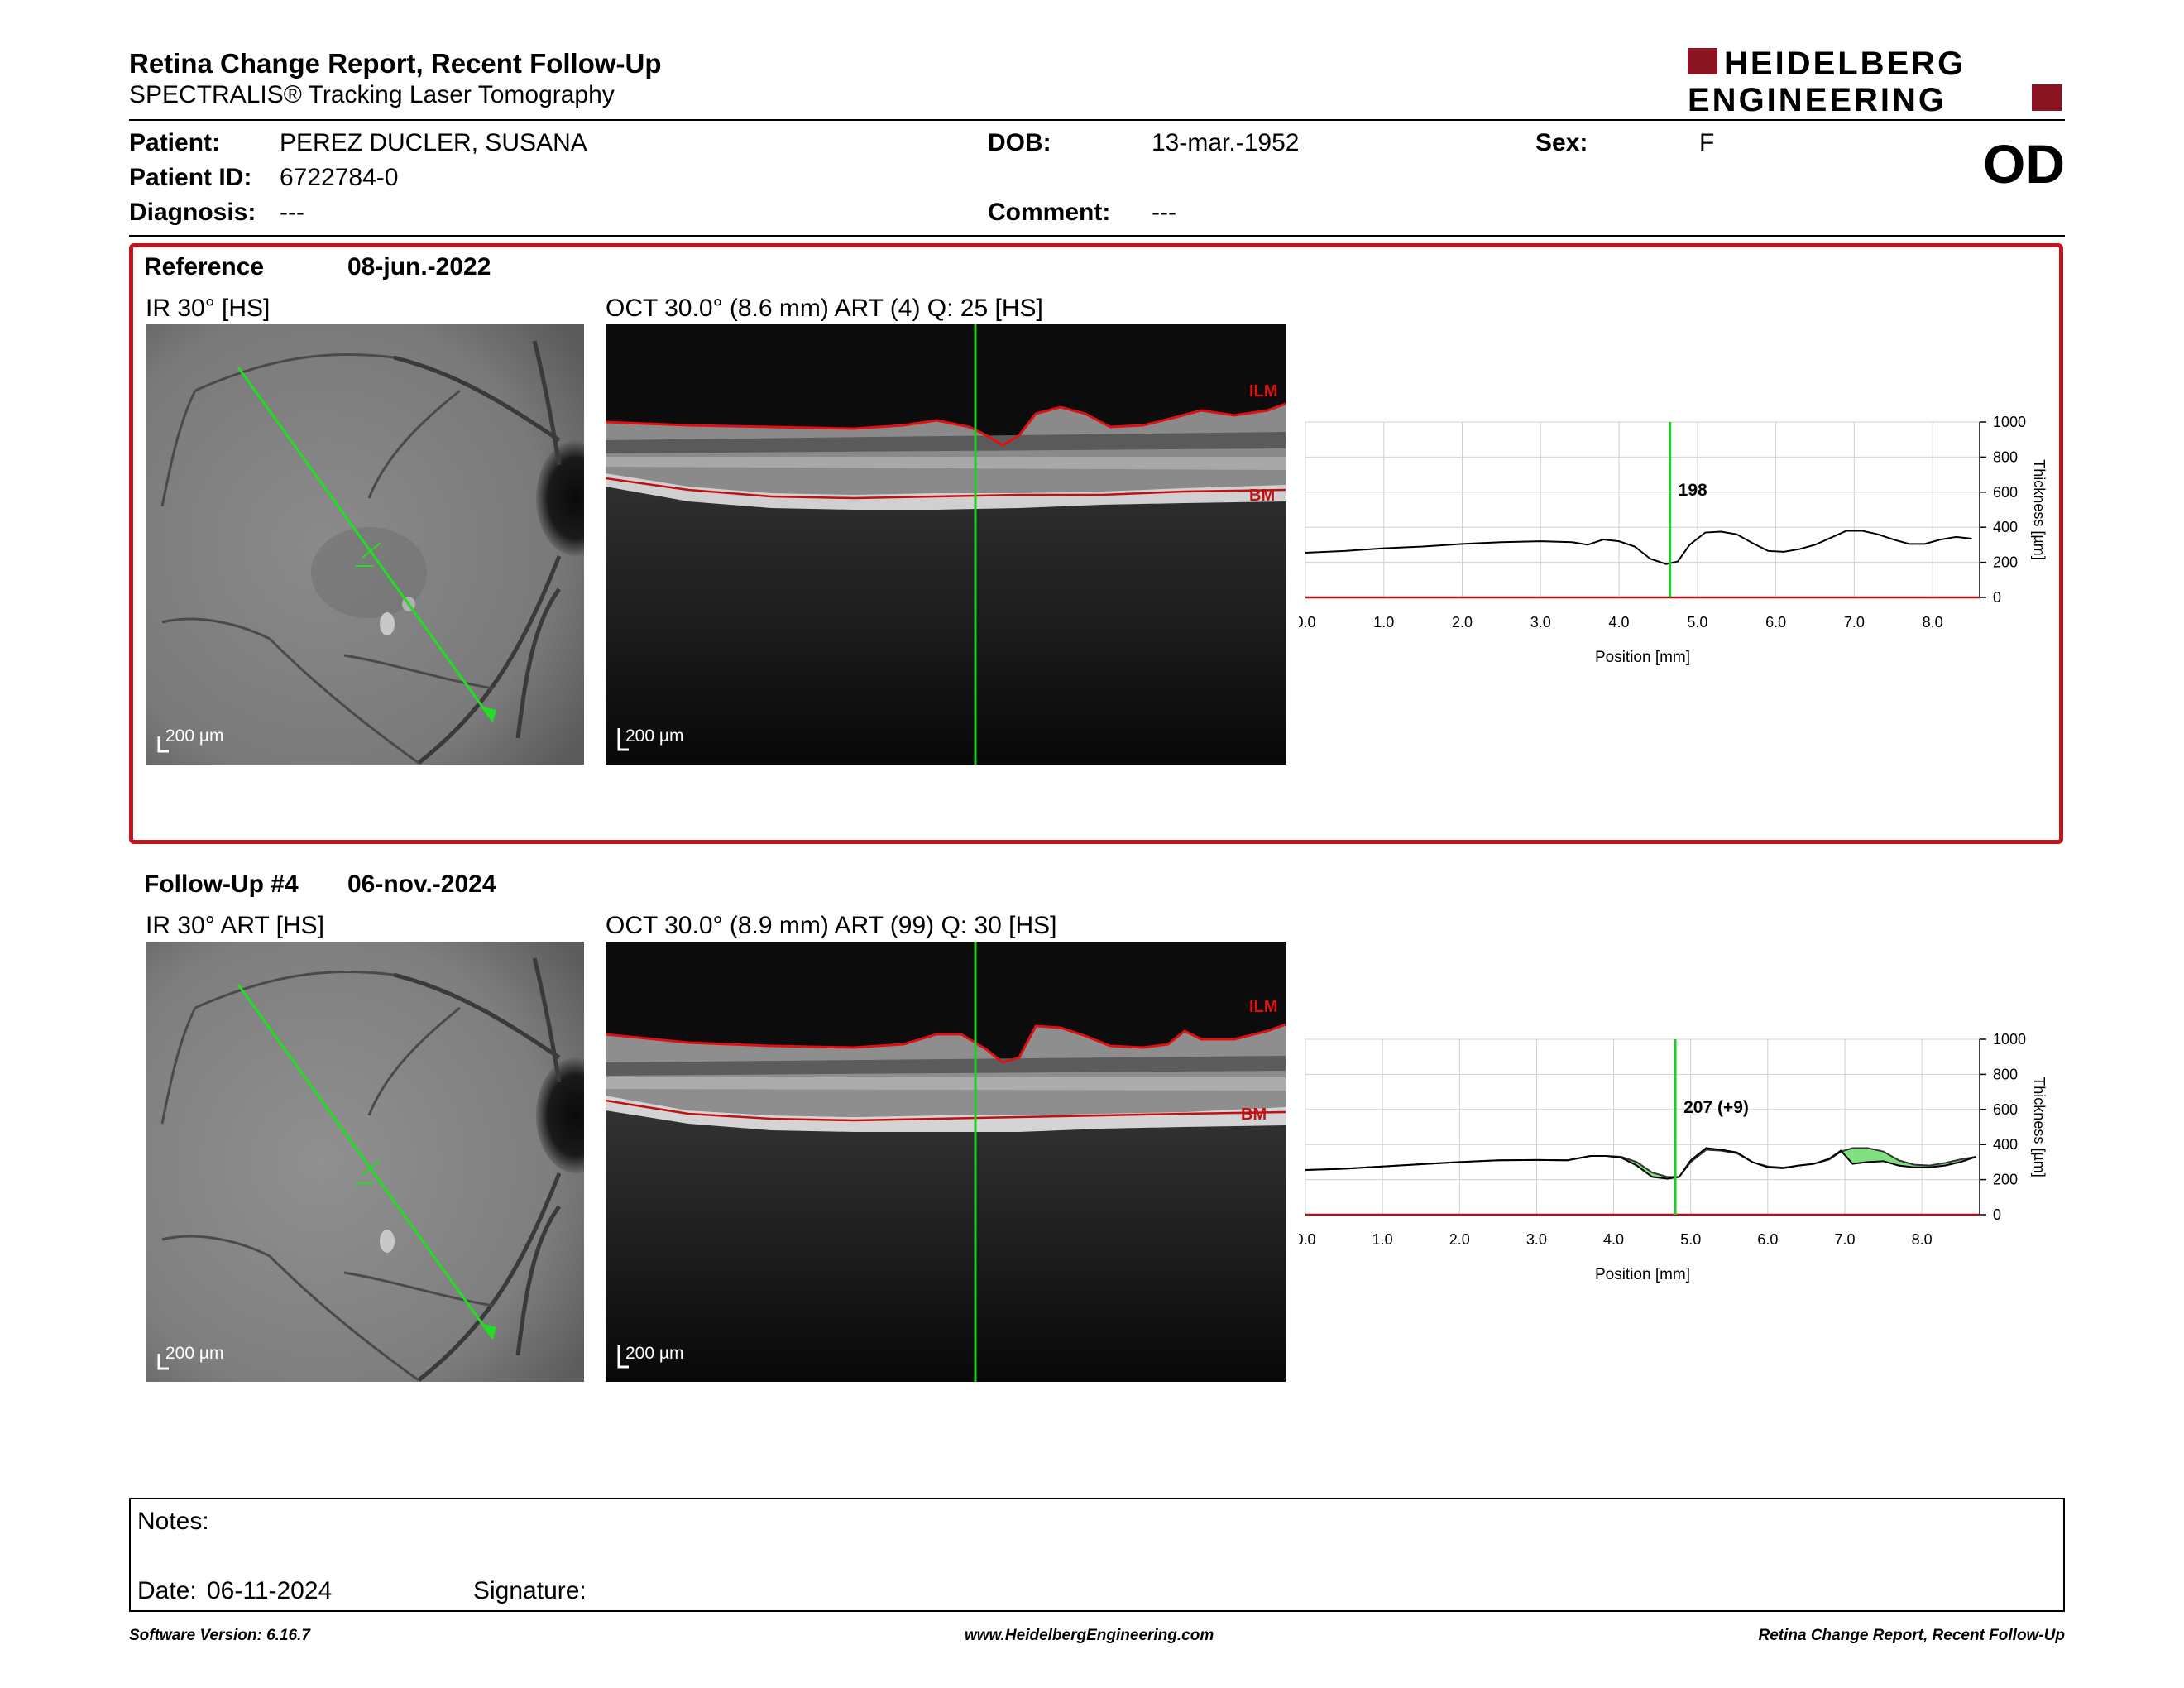 The width and height of the screenshot is (2184, 1688). What do you see at coordinates (2024, 163) in the screenshot?
I see `eye-indicator: OD` at bounding box center [2024, 163].